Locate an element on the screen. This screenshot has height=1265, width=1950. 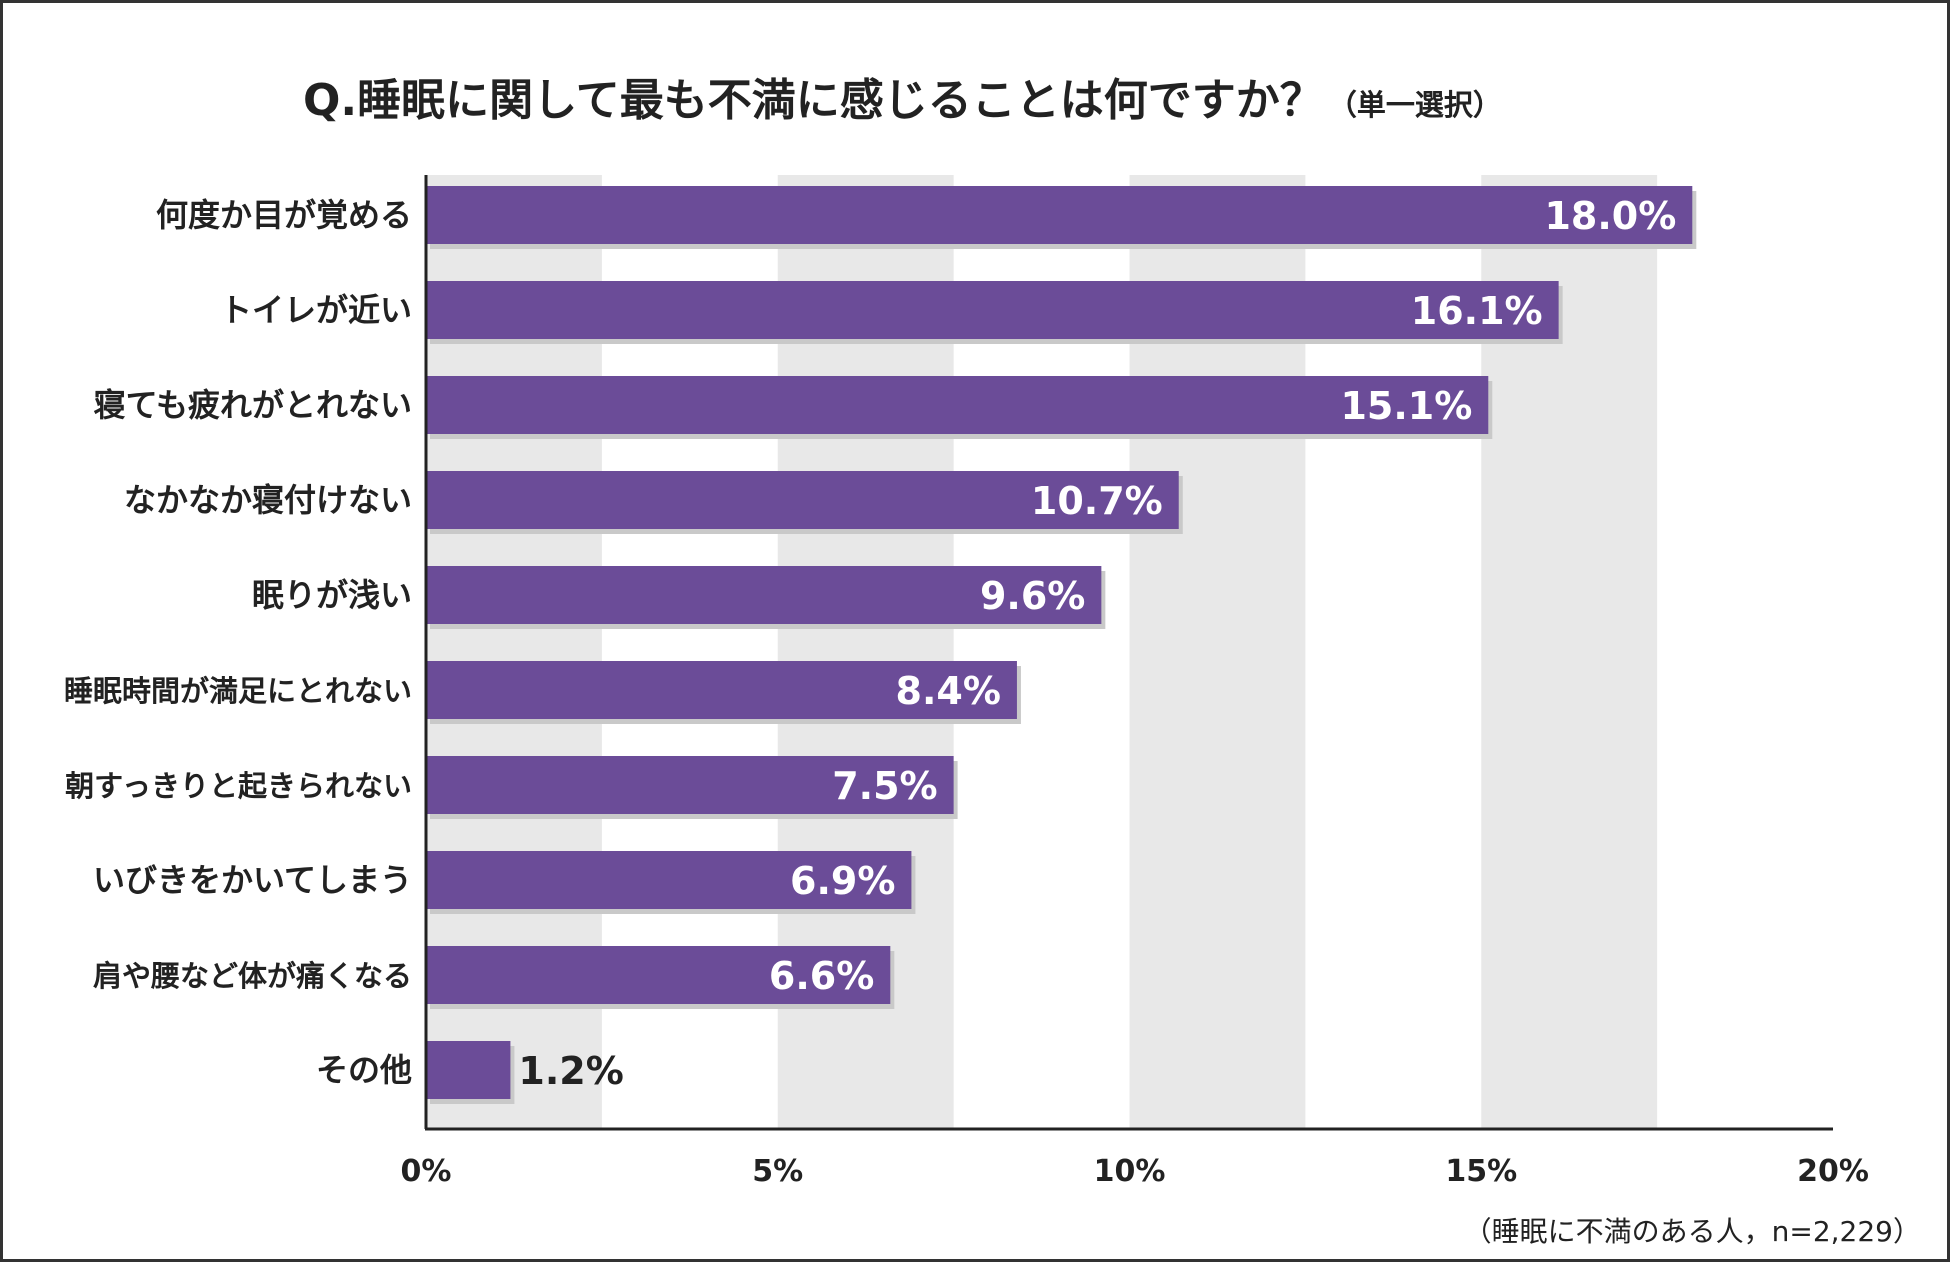
value-label-2: 15.1% is located at coordinates (1406, 406).